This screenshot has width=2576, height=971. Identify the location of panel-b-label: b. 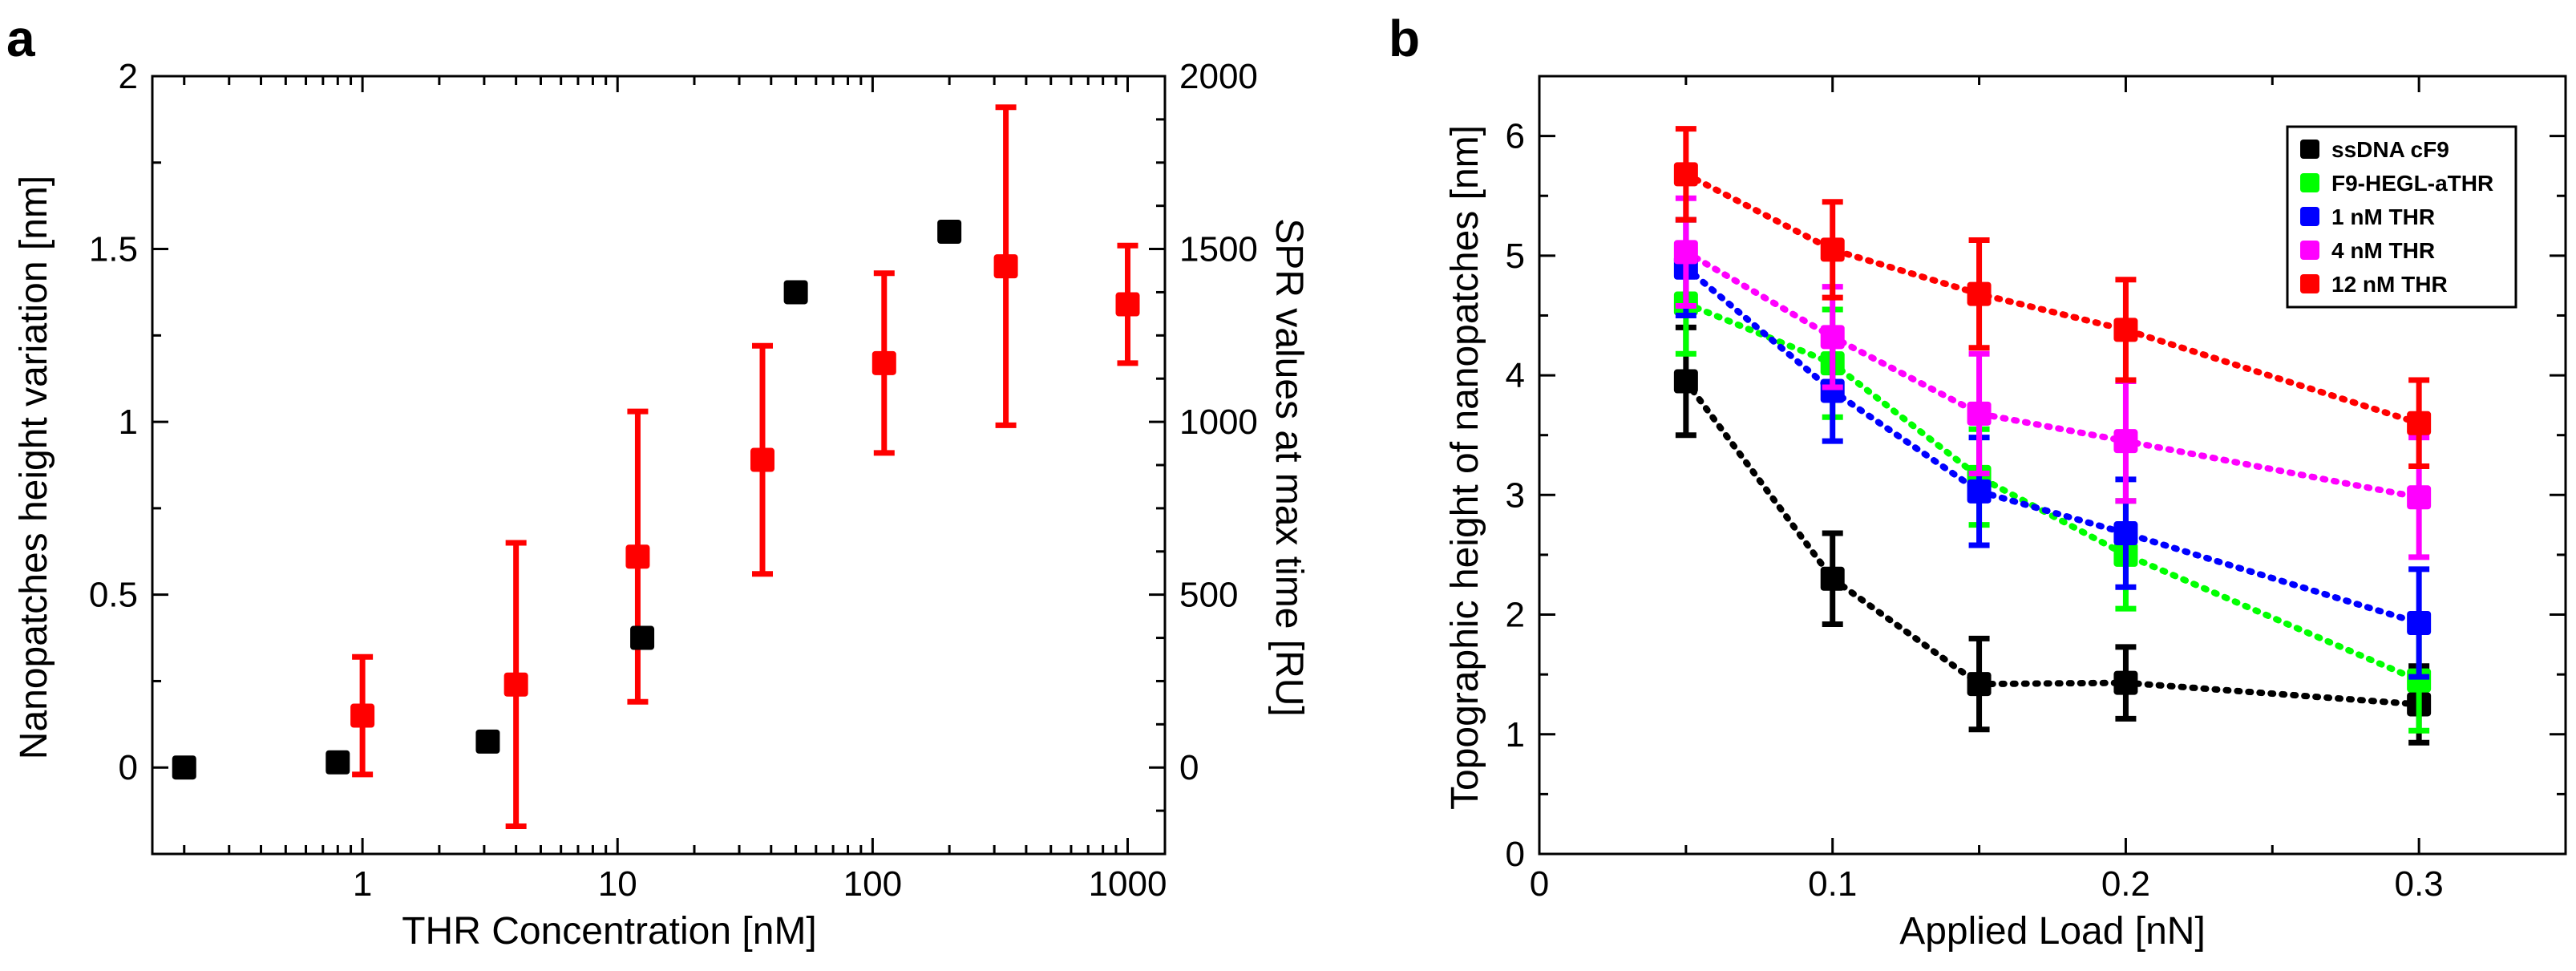
(1404, 38).